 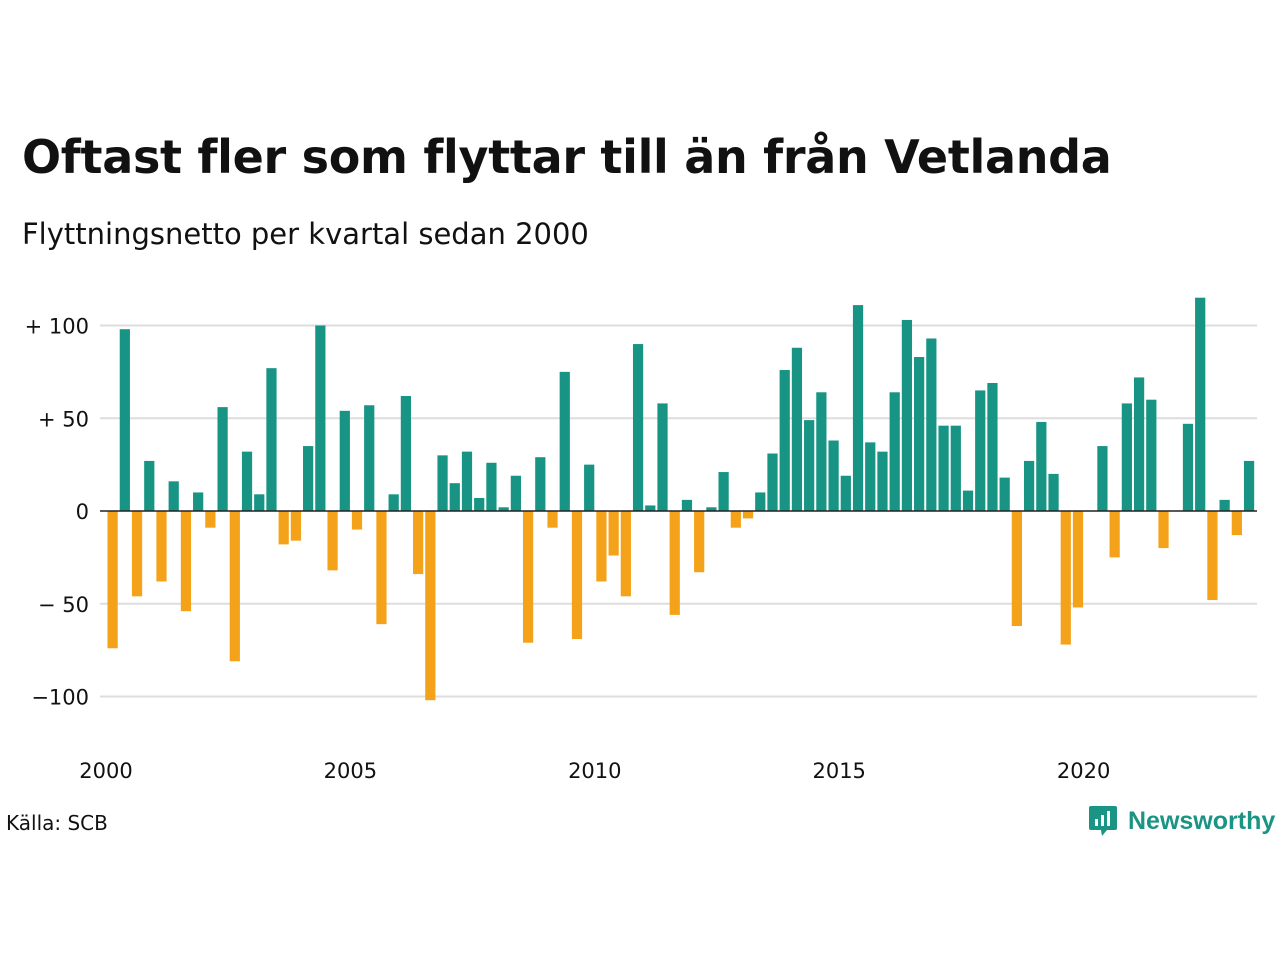 What do you see at coordinates (1202, 820) in the screenshot?
I see `newsworthy-logo-text: Newsworthy` at bounding box center [1202, 820].